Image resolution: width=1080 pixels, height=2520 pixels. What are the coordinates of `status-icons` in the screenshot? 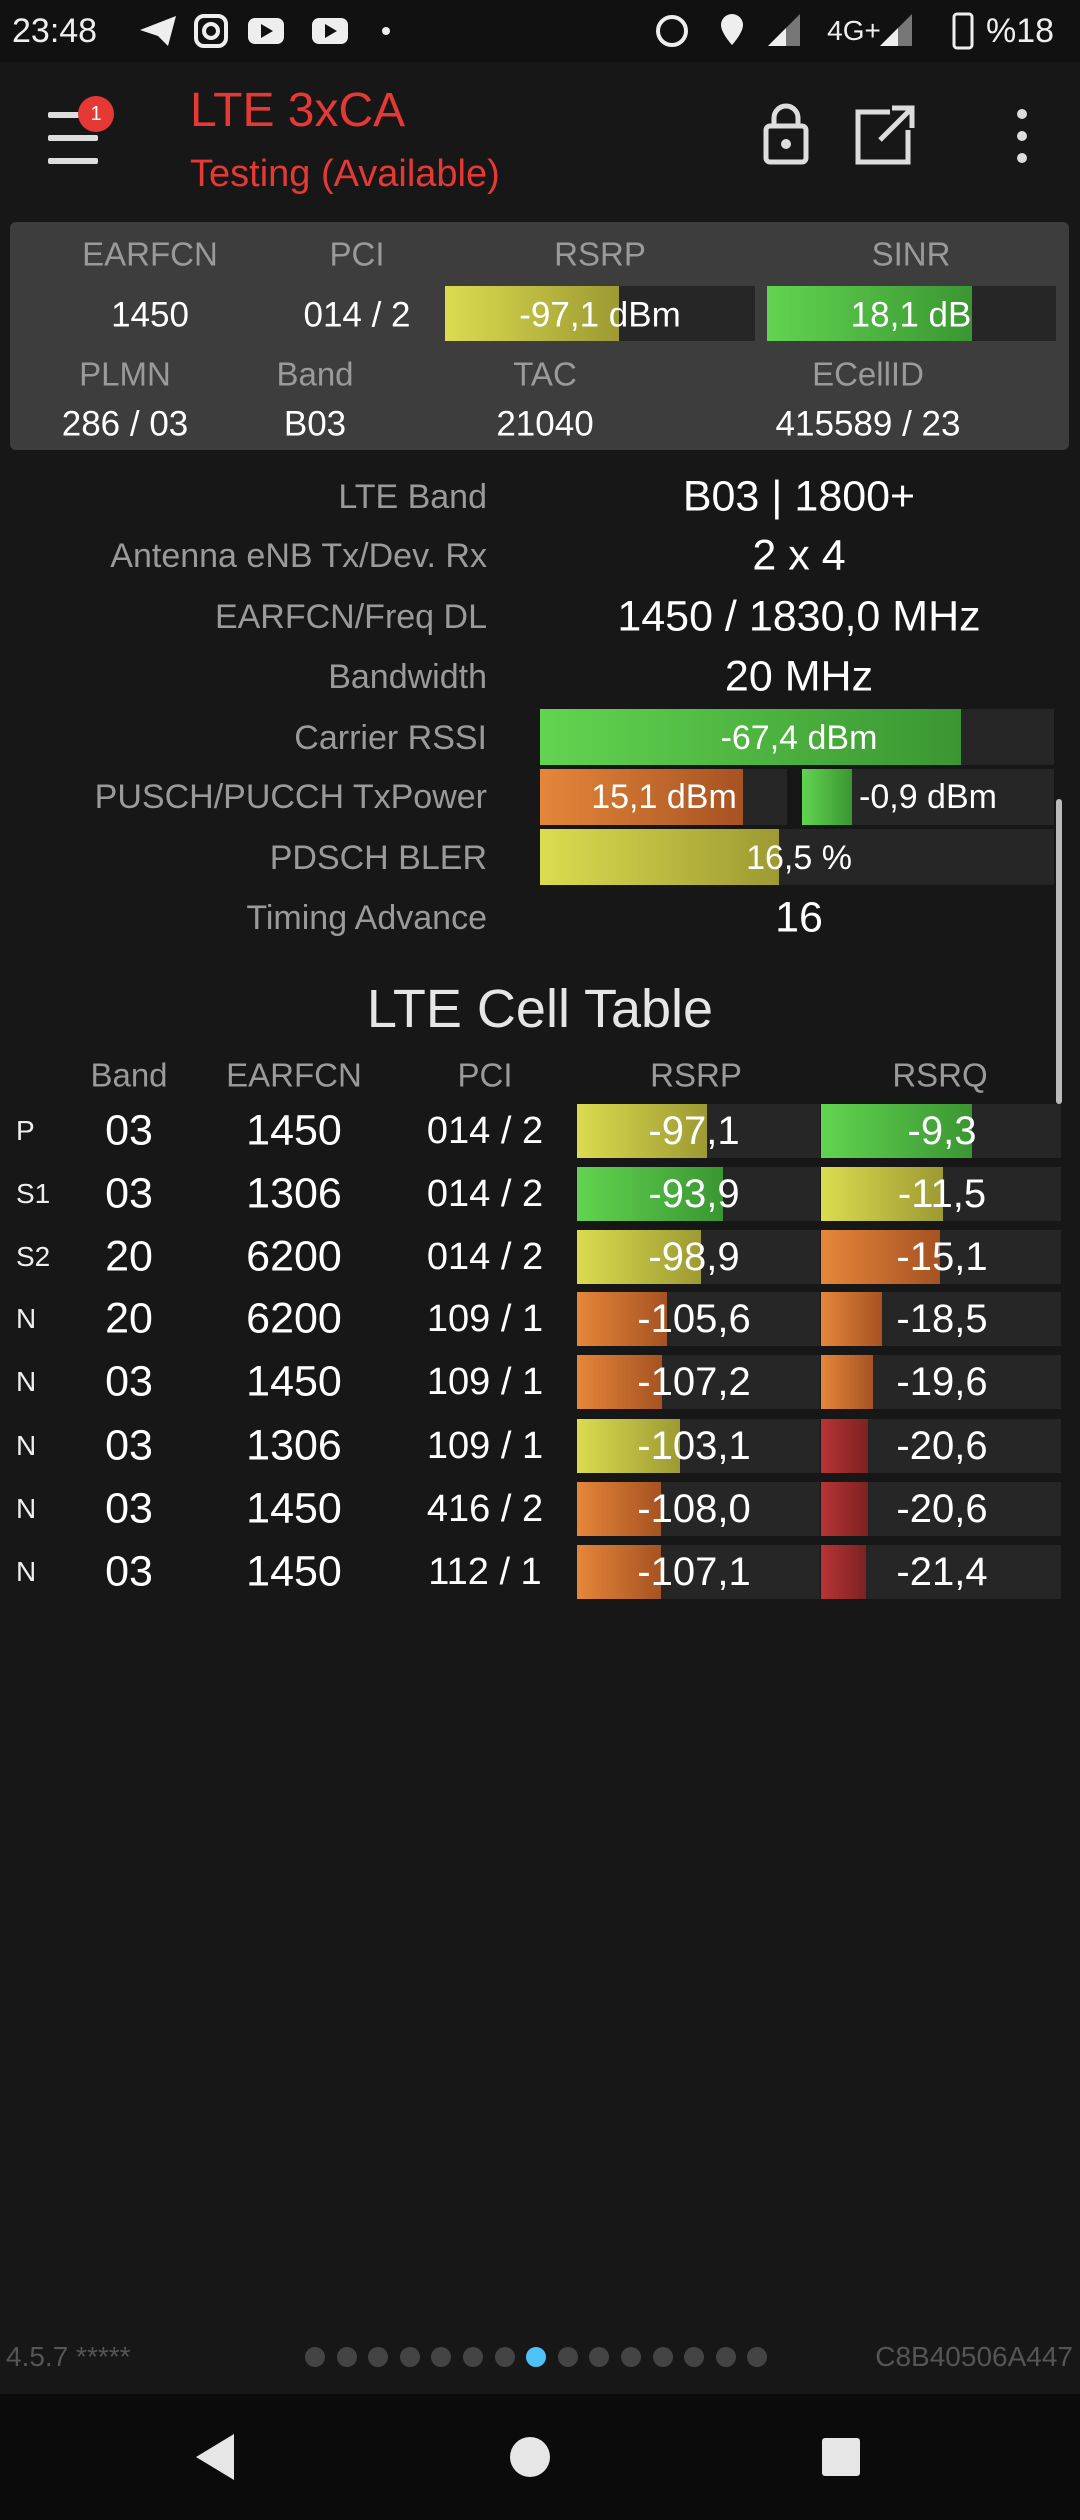 It's located at (557, 31).